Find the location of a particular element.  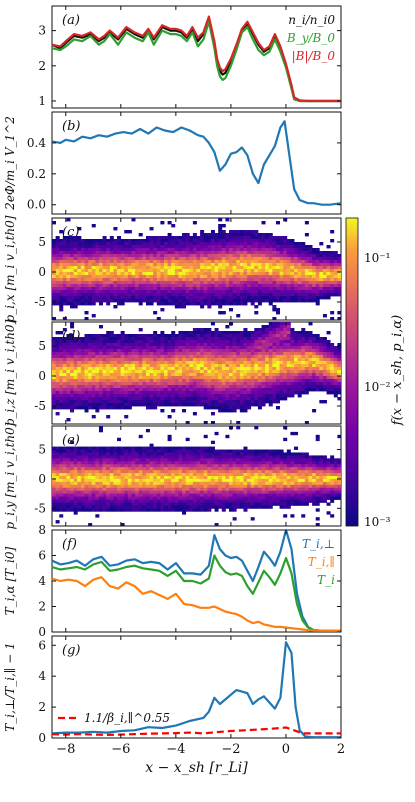

legend-label: T_i,∥ is located at coordinates (321, 562).